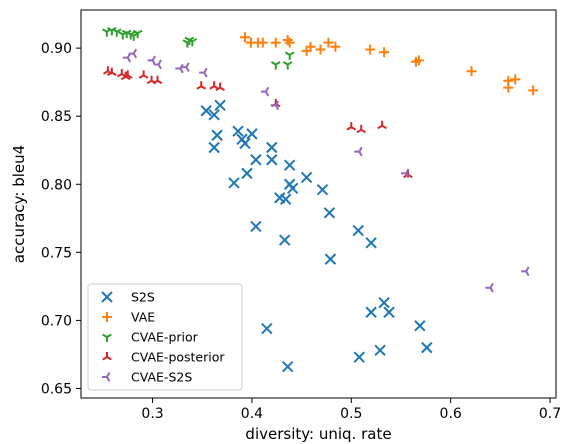 The height and width of the screenshot is (444, 567). Describe the element at coordinates (178, 357) in the screenshot. I see `legend-label: CVAE-posterior` at that location.